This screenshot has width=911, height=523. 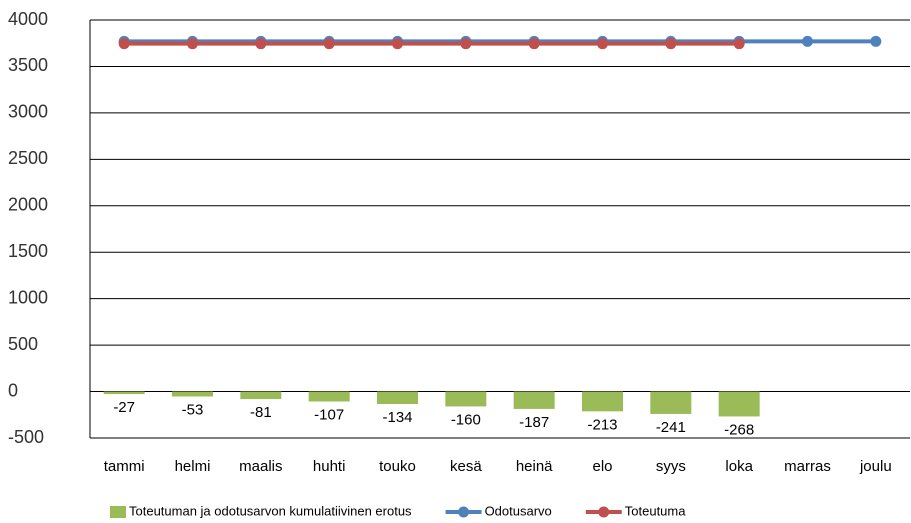 I want to click on x-tick-label: loka, so click(x=739, y=466).